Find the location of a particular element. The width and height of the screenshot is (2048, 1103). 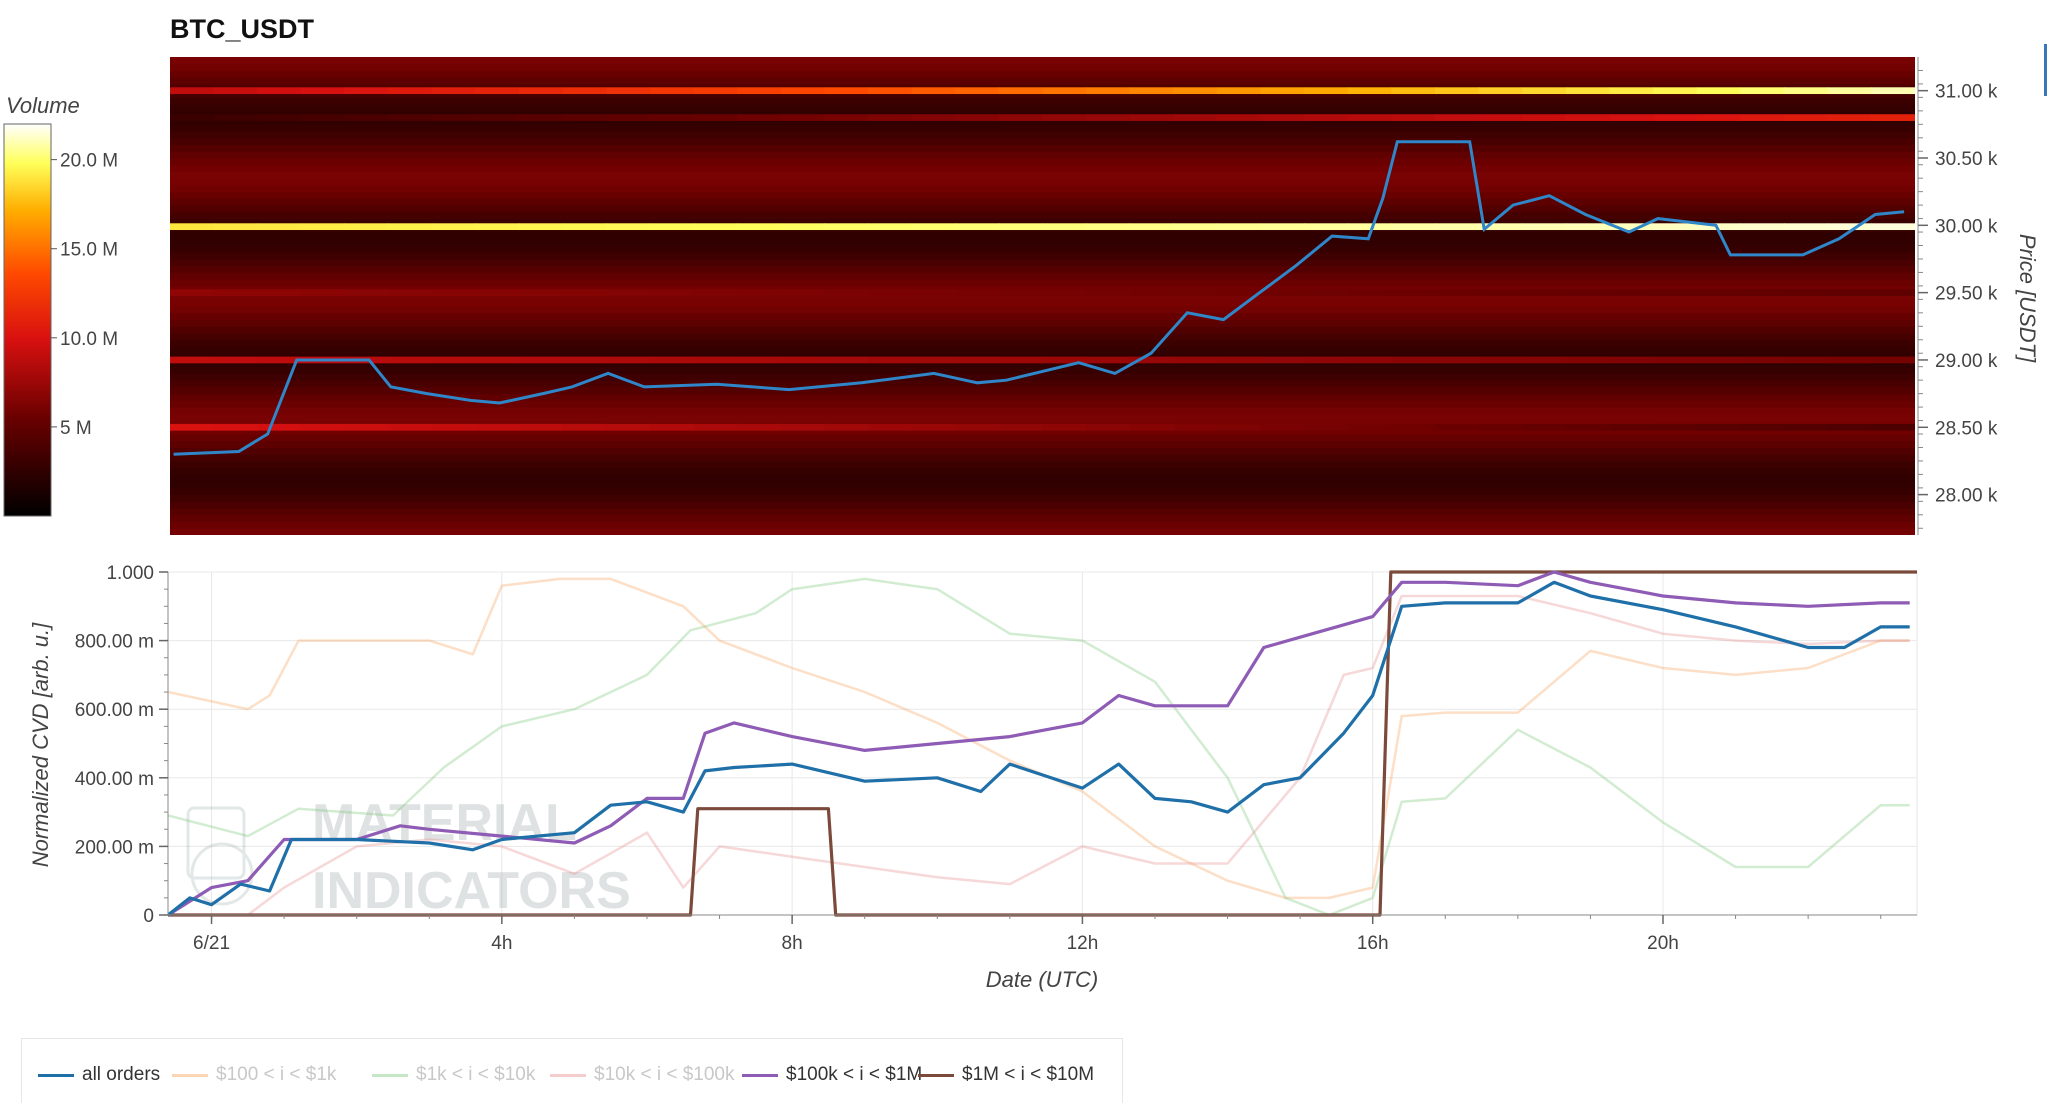

legend-label: all orders is located at coordinates (121, 1074).